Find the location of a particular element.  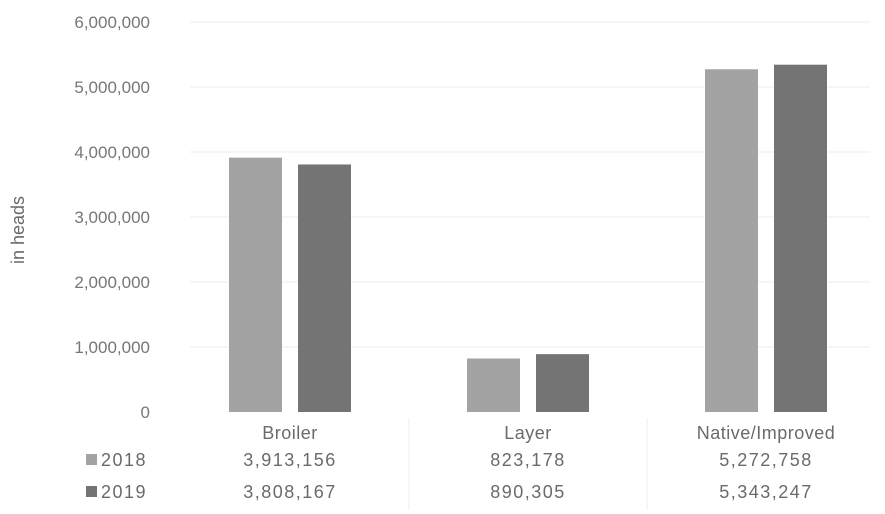

y-tick-label: 2,000,000 is located at coordinates (112, 282).